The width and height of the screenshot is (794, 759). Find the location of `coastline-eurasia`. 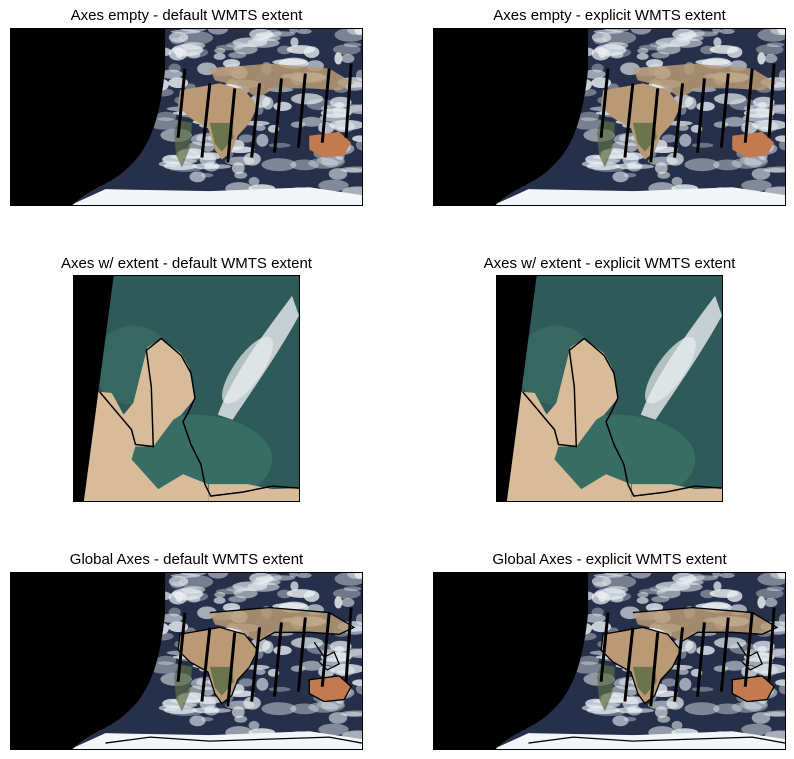

coastline-eurasia is located at coordinates (282, 624).